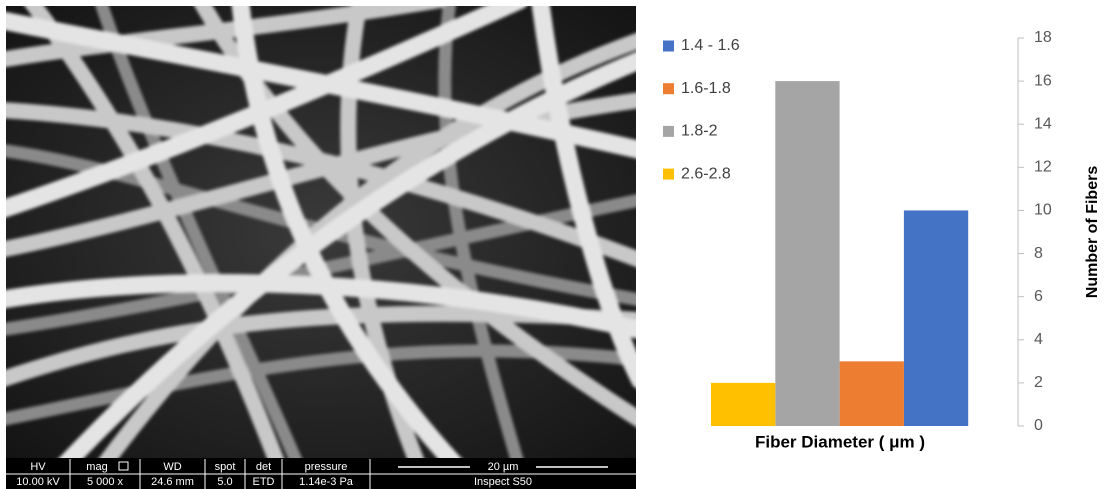 The width and height of the screenshot is (1108, 489). What do you see at coordinates (123, 466) in the screenshot?
I see `mag-icon` at bounding box center [123, 466].